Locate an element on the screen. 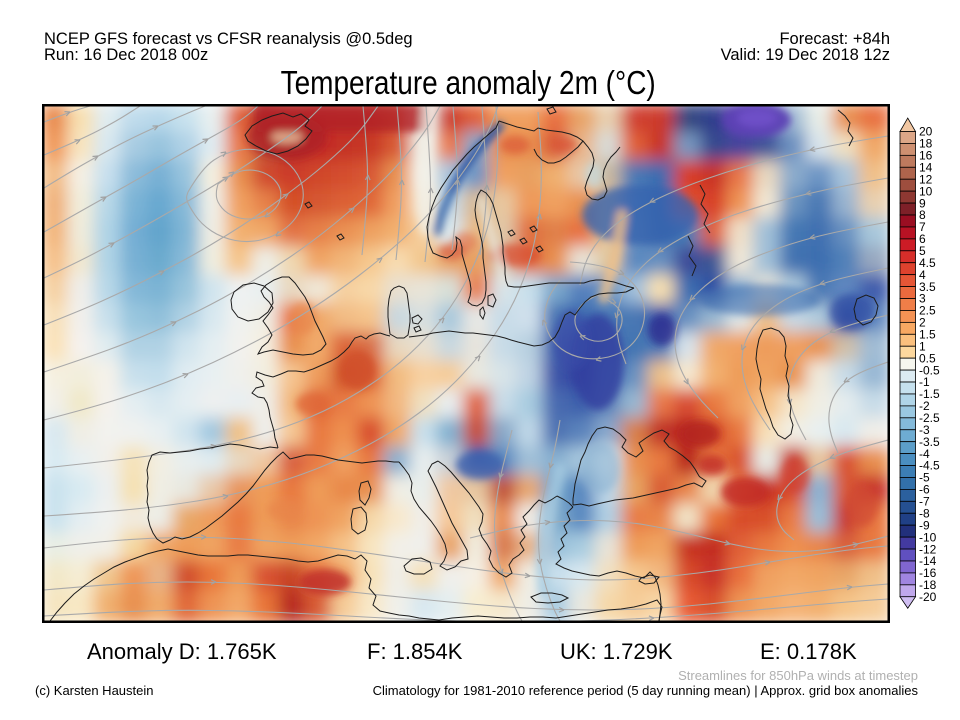  svg-text: -1.5 is located at coordinates (929, 394).